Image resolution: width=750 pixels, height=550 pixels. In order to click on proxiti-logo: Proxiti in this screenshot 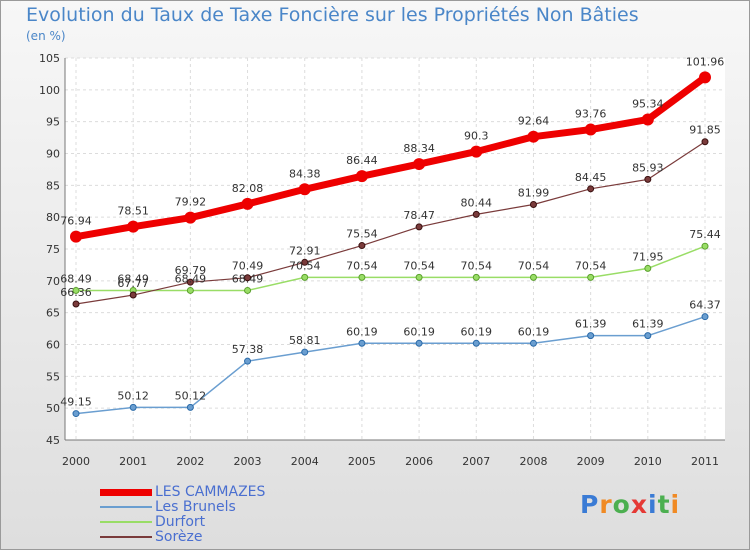, I will do `click(630, 504)`.